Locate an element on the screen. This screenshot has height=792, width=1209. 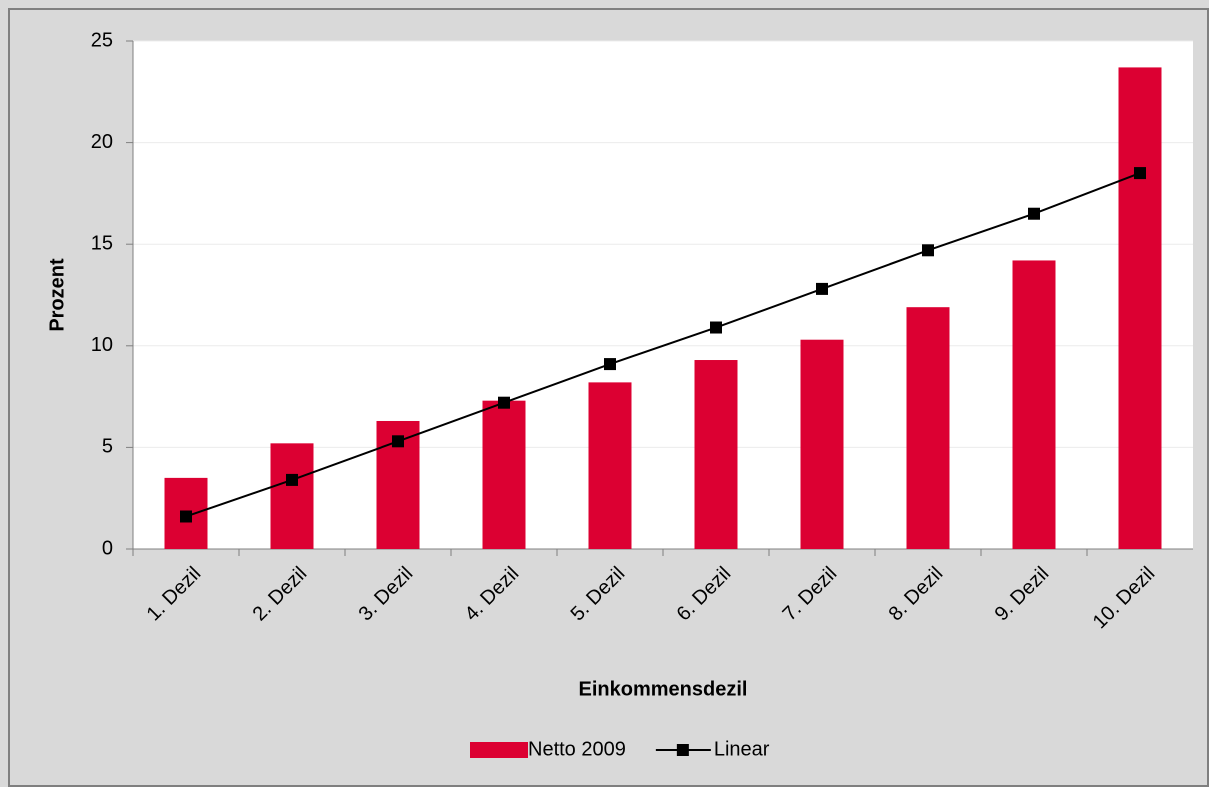
y-axis-label: Prozent is located at coordinates (57, 295).